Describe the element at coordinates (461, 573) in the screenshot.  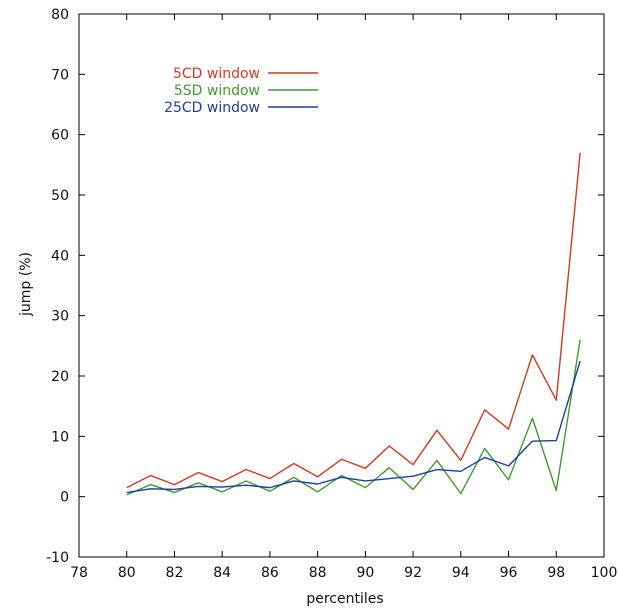
I see `x-tick-label: 94` at that location.